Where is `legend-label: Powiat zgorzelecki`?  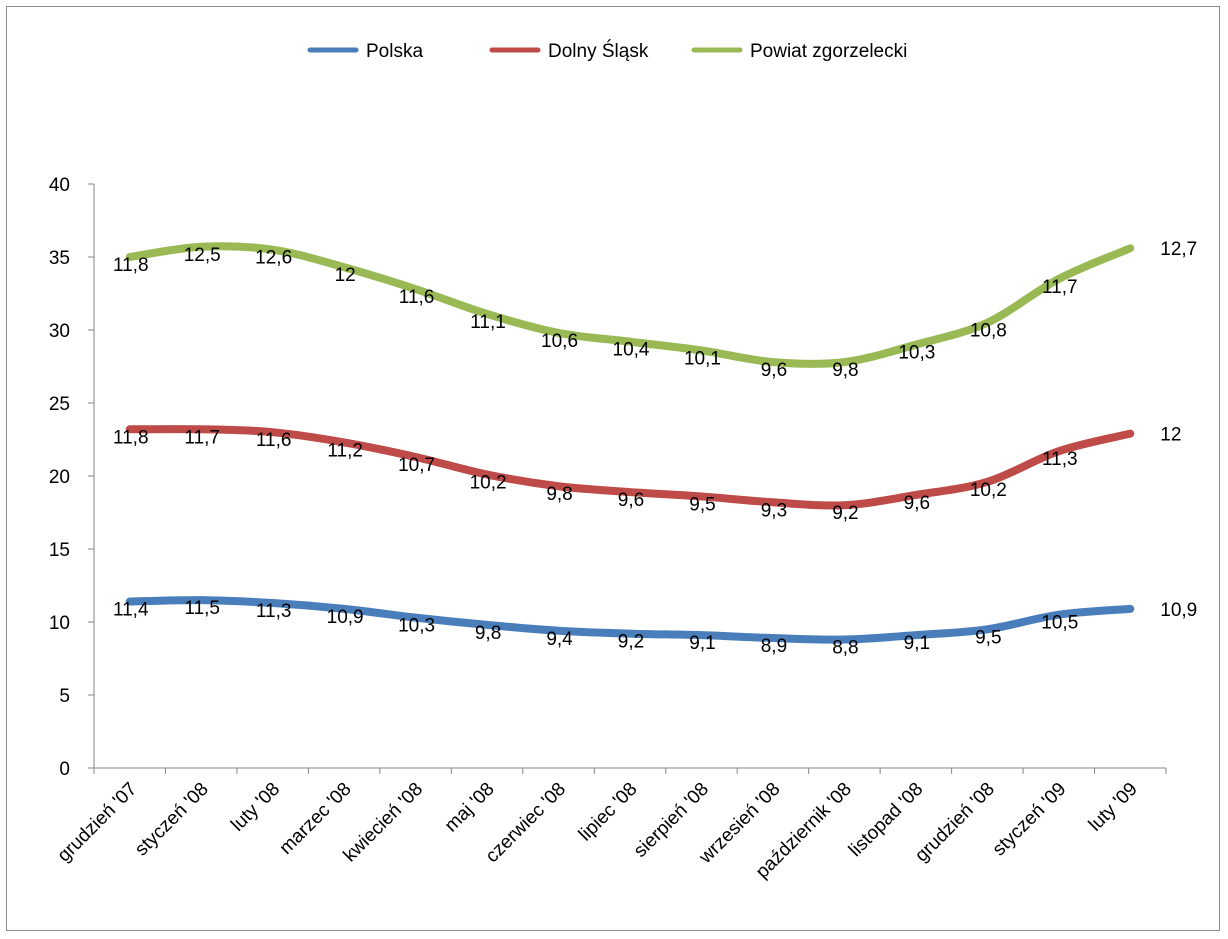
legend-label: Powiat zgorzelecki is located at coordinates (828, 51).